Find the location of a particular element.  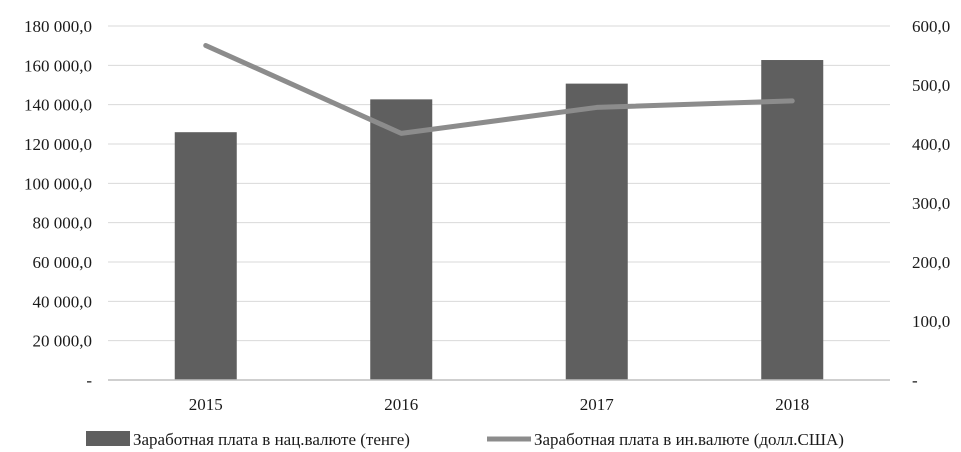

right-axis-ticks: - 100,0 200,0 300,0 400,0 500,0 600,0 is located at coordinates (931, 203).